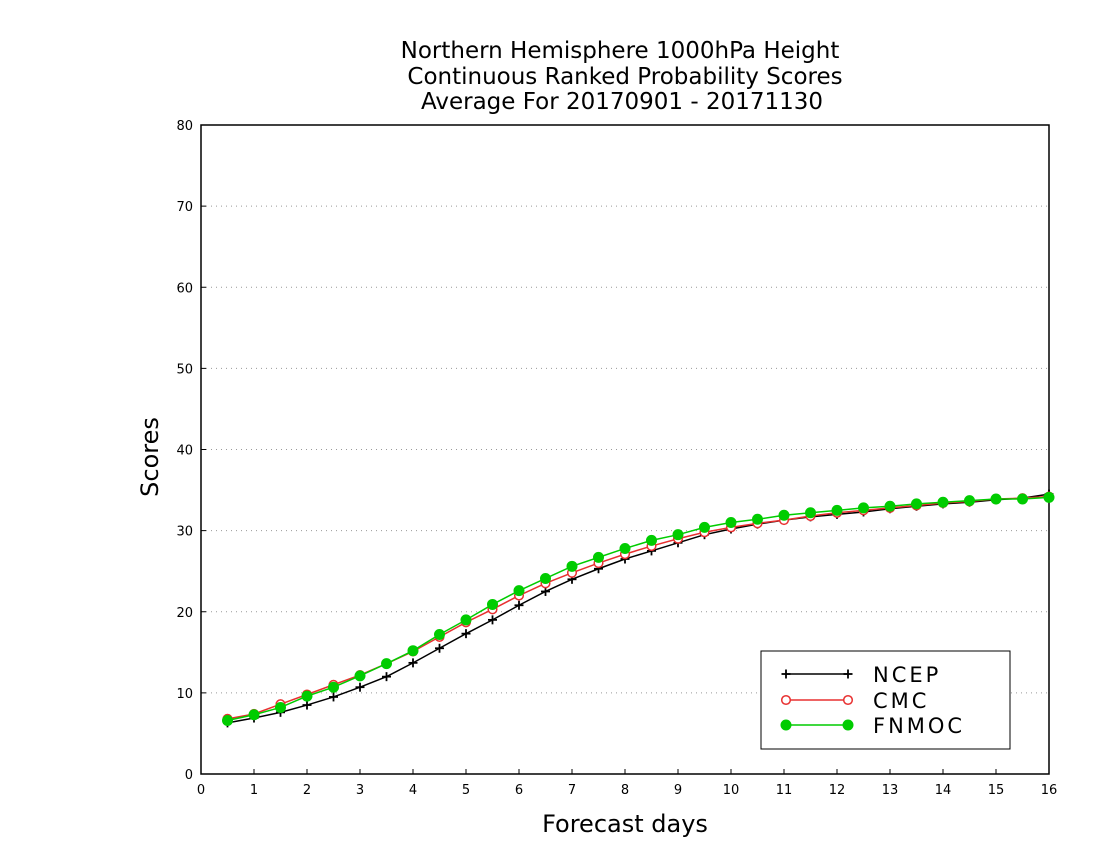 Image resolution: width=1100 pixels, height=850 pixels. I want to click on chart-title-line-1: Northern Hemisphere 1000hPa Height, so click(620, 51).